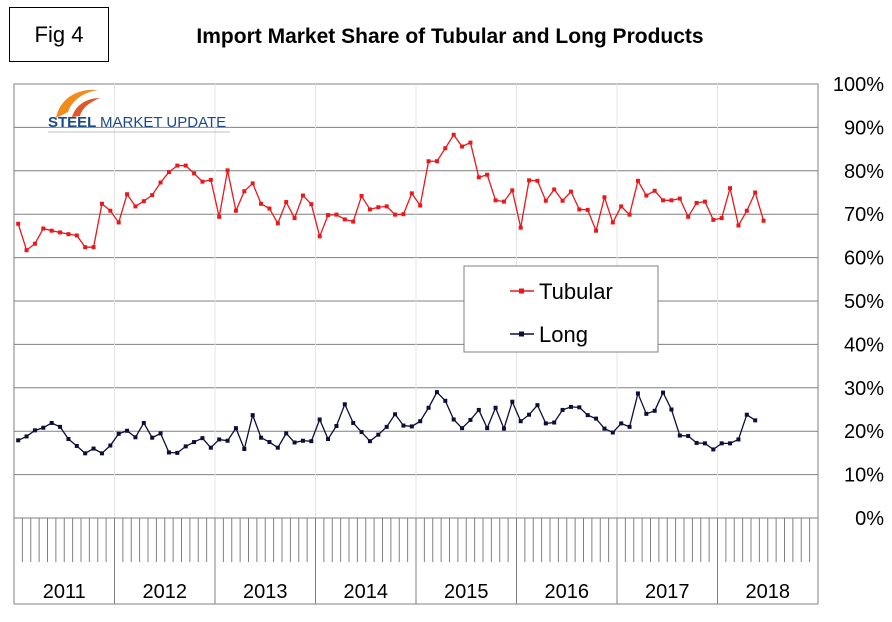  I want to click on year-label: 2012, so click(165, 592).